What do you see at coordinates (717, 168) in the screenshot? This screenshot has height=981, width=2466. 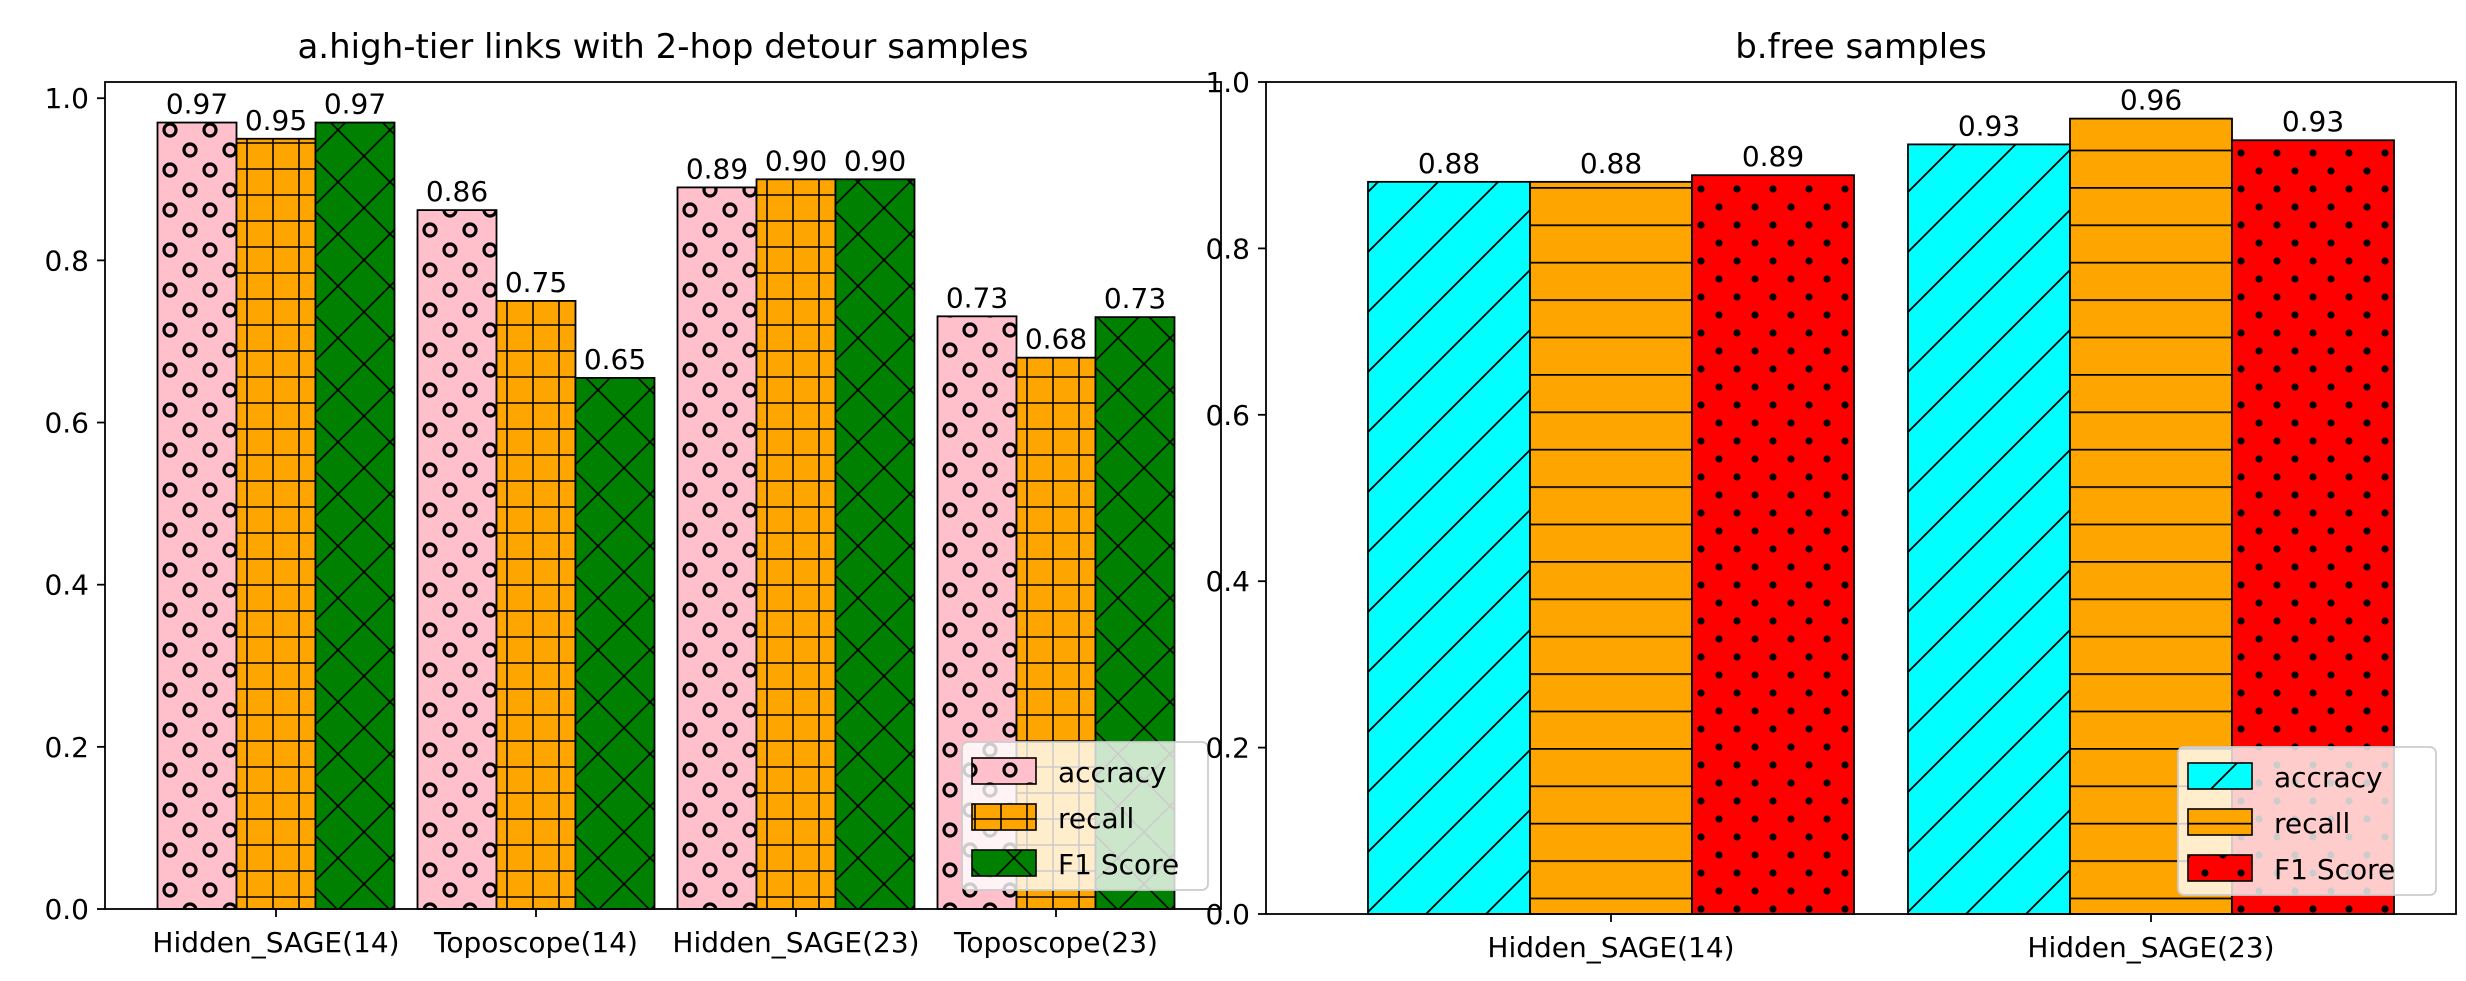 I see `chart-a-data-label-accracy-2: 0.89` at bounding box center [717, 168].